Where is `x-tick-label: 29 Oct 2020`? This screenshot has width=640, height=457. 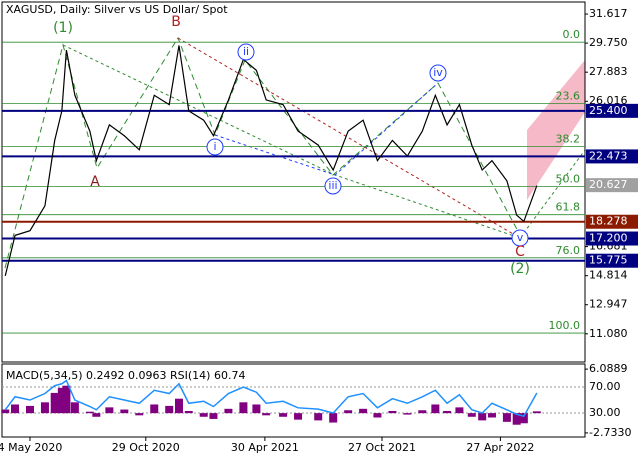
x-tick-label: 29 Oct 2020 is located at coordinates (146, 447).